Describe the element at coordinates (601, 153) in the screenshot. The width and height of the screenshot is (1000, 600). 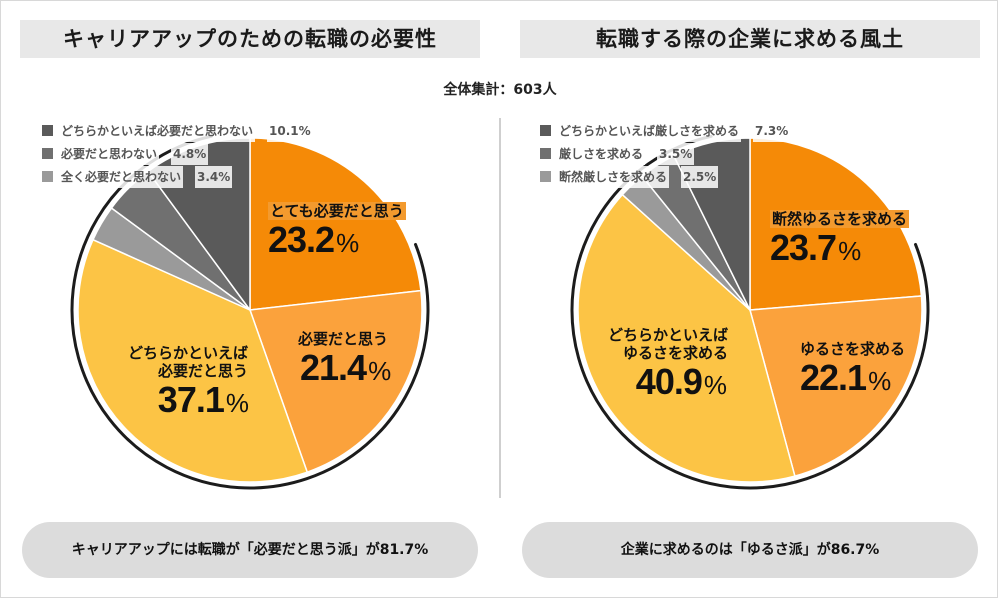
I see `legend-label: 厳しさを求める` at that location.